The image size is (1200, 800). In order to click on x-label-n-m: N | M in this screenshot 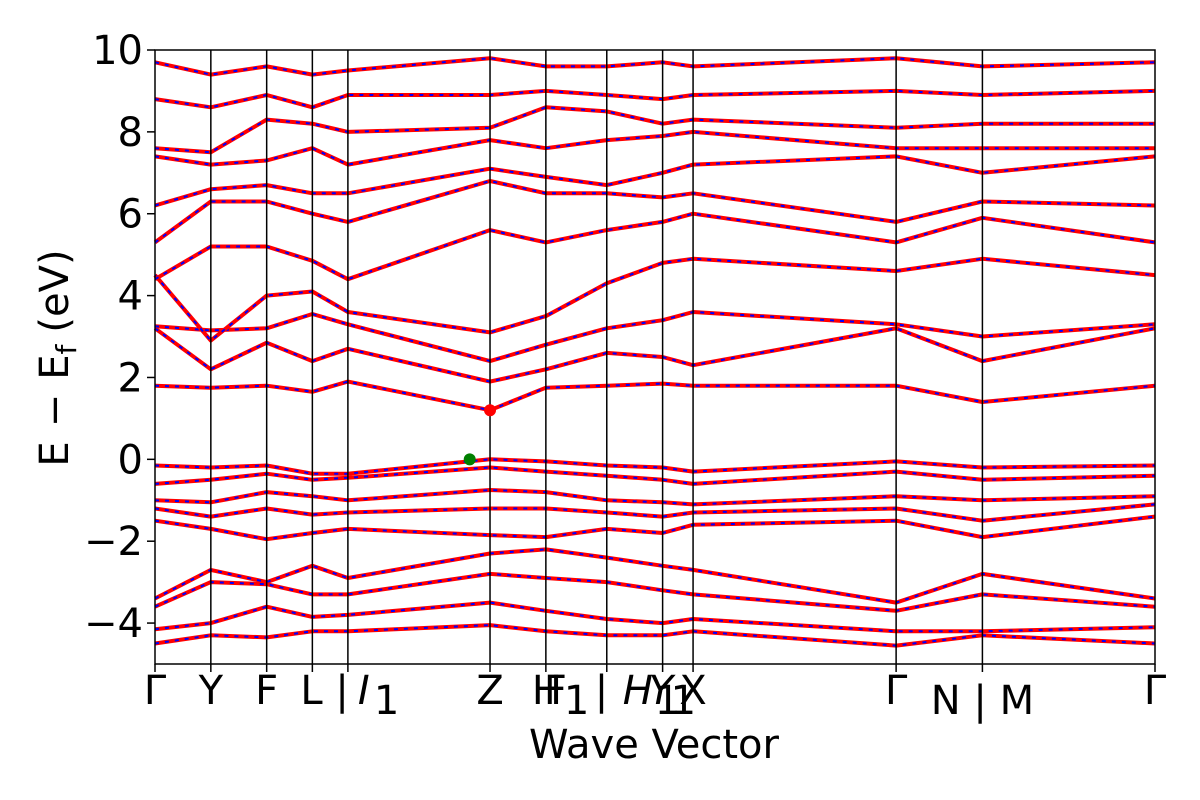, I will do `click(982, 701)`.